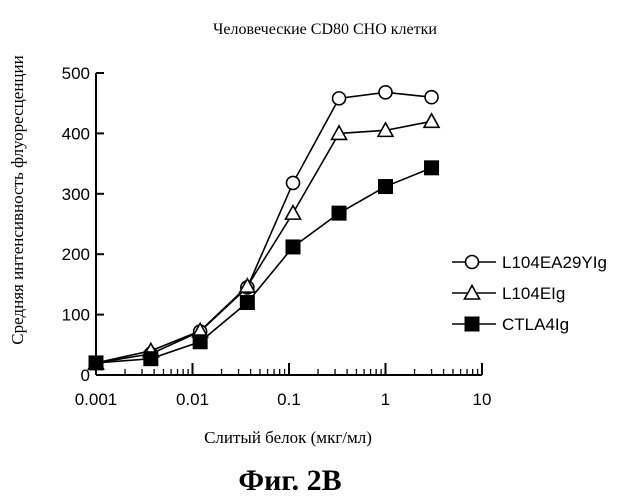  I want to click on y-tick-label: 100, so click(76, 315).